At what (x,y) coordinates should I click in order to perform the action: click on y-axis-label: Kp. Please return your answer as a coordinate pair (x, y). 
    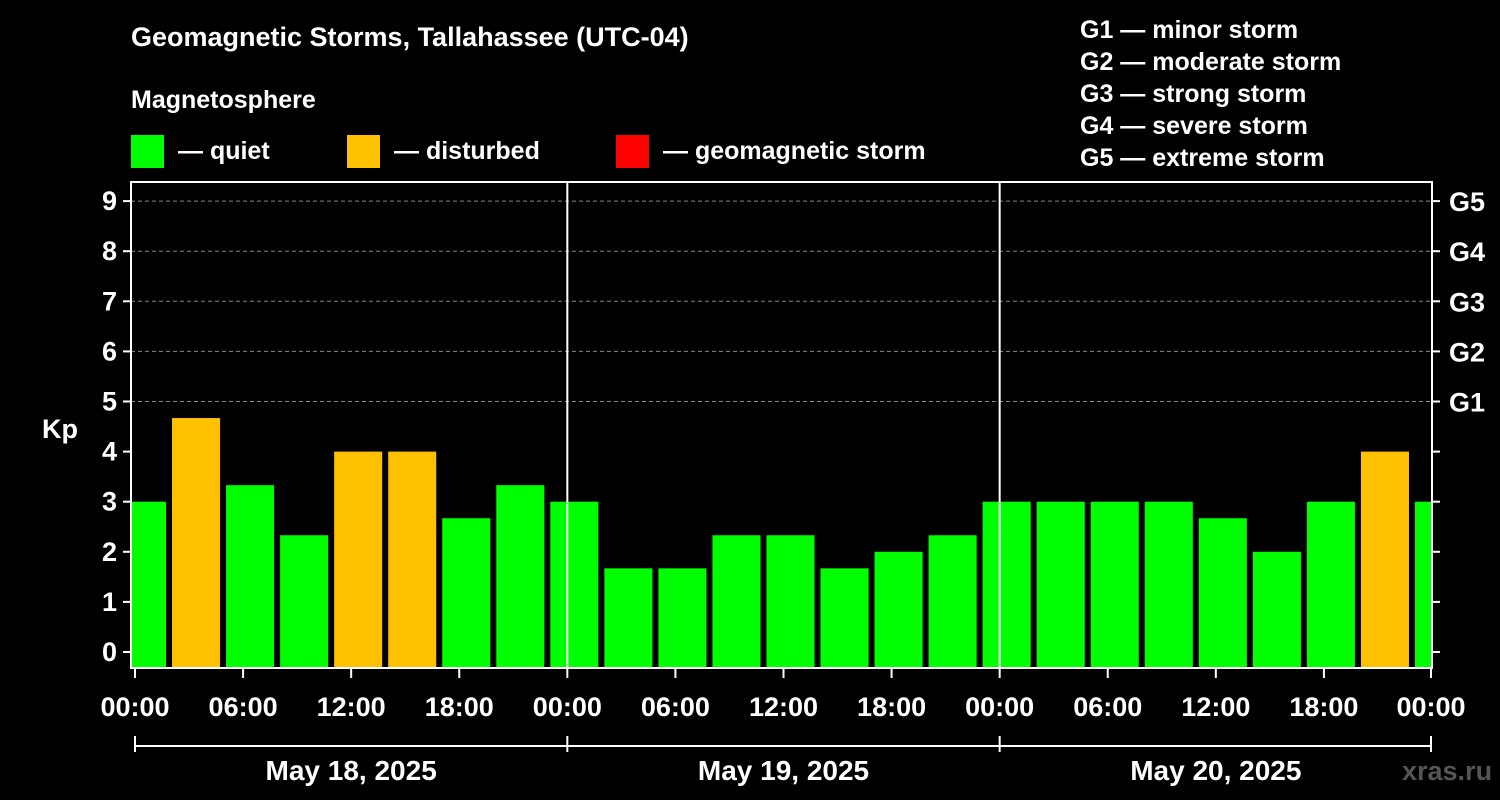
    Looking at the image, I should click on (60, 429).